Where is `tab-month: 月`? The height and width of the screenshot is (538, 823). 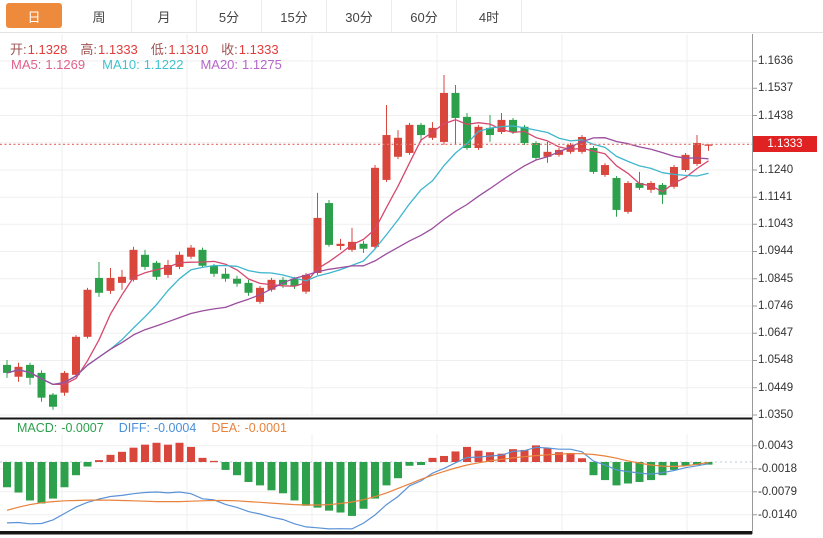
tab-month: 月 is located at coordinates (164, 16).